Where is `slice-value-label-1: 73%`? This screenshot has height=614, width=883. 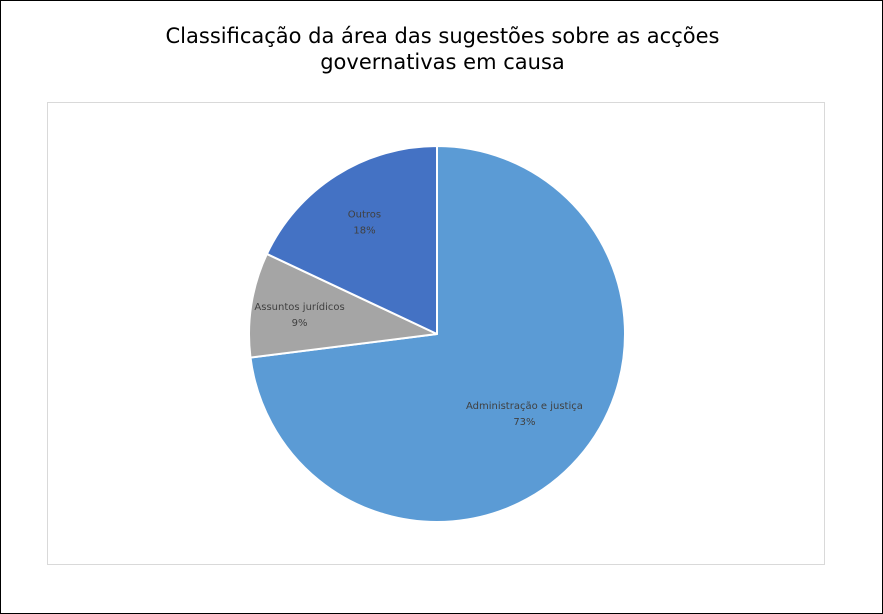 slice-value-label-1: 73% is located at coordinates (524, 422).